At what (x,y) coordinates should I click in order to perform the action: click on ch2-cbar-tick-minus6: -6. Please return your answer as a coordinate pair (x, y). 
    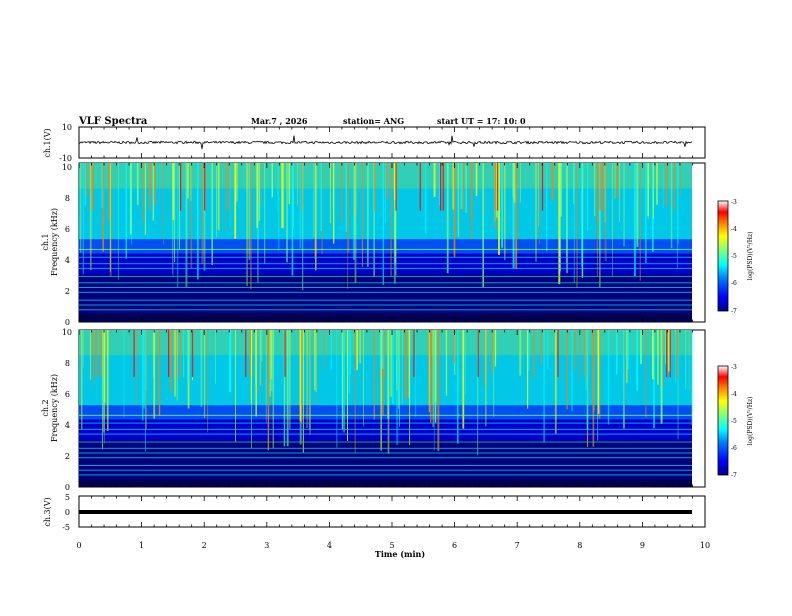
    Looking at the image, I should click on (734, 448).